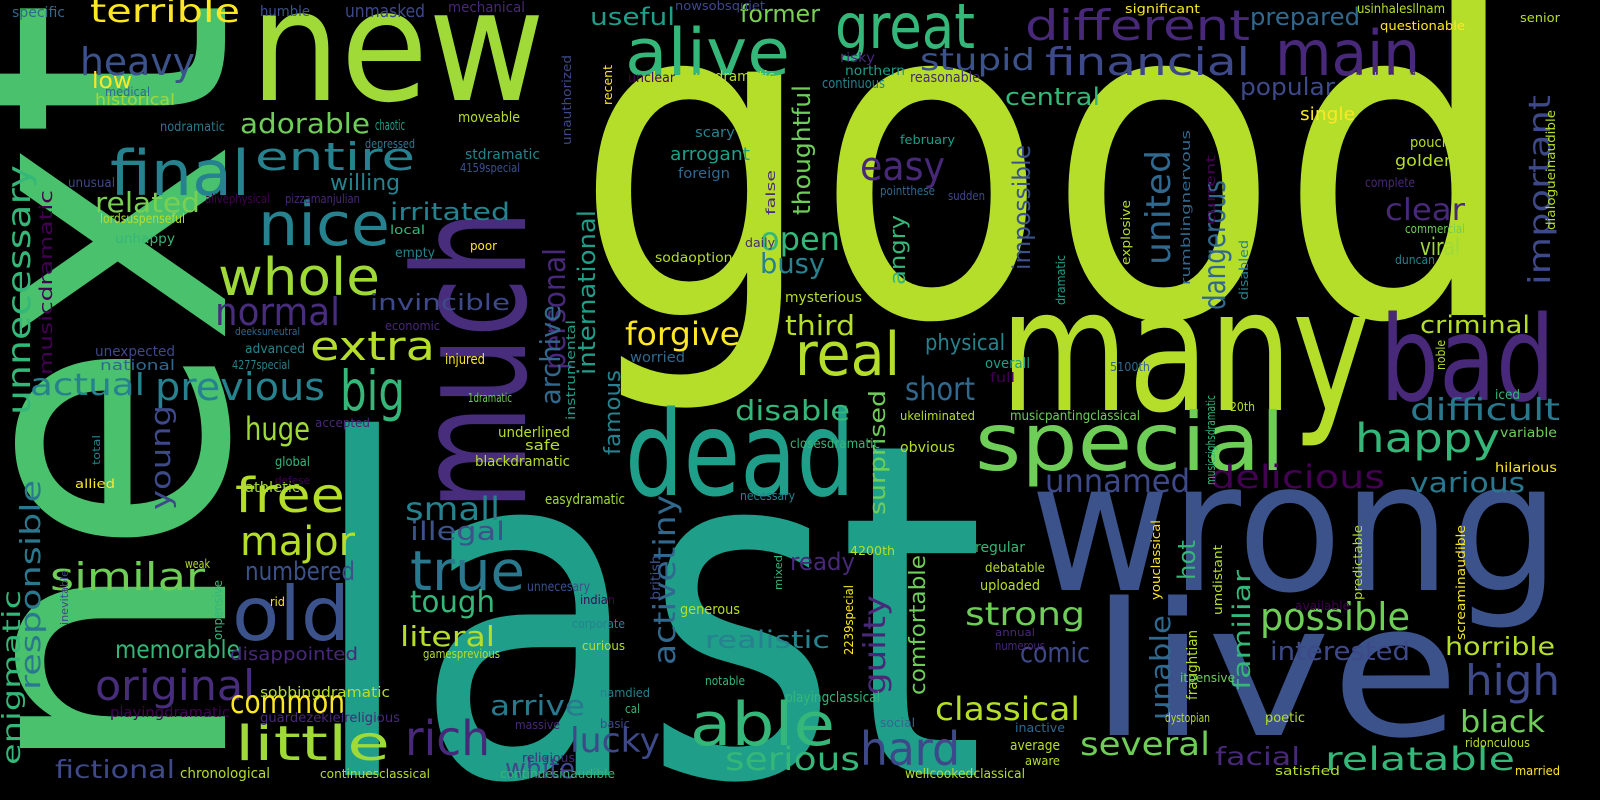 This screenshot has width=1600, height=800. I want to click on word: responsible, so click(30, 585).